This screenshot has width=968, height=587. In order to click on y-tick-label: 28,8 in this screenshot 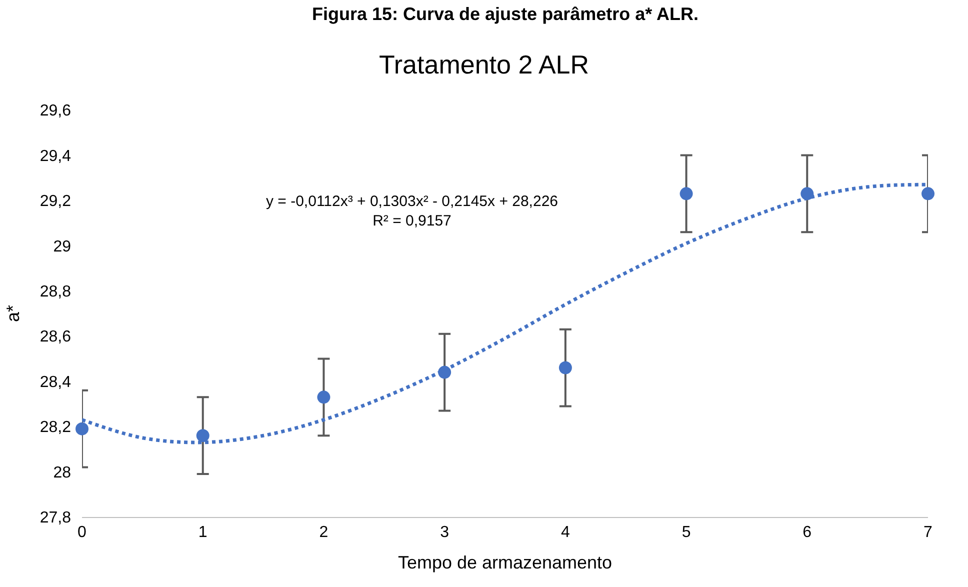, I will do `click(56, 291)`.